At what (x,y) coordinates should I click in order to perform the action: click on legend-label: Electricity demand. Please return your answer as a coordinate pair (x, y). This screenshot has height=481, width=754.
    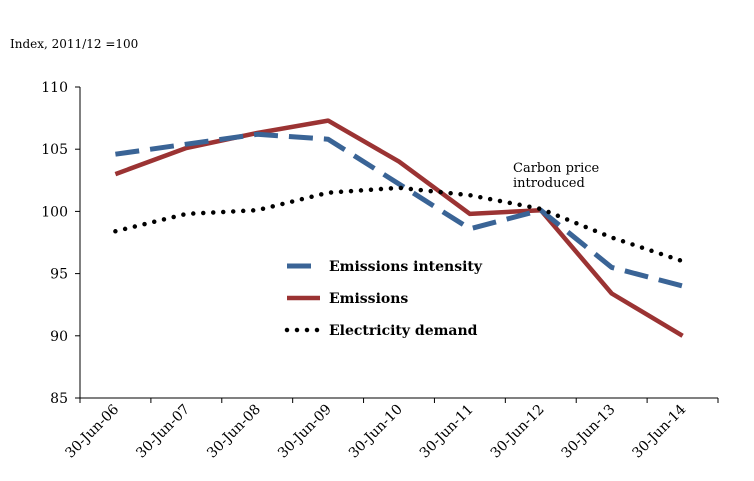
    Looking at the image, I should click on (403, 331).